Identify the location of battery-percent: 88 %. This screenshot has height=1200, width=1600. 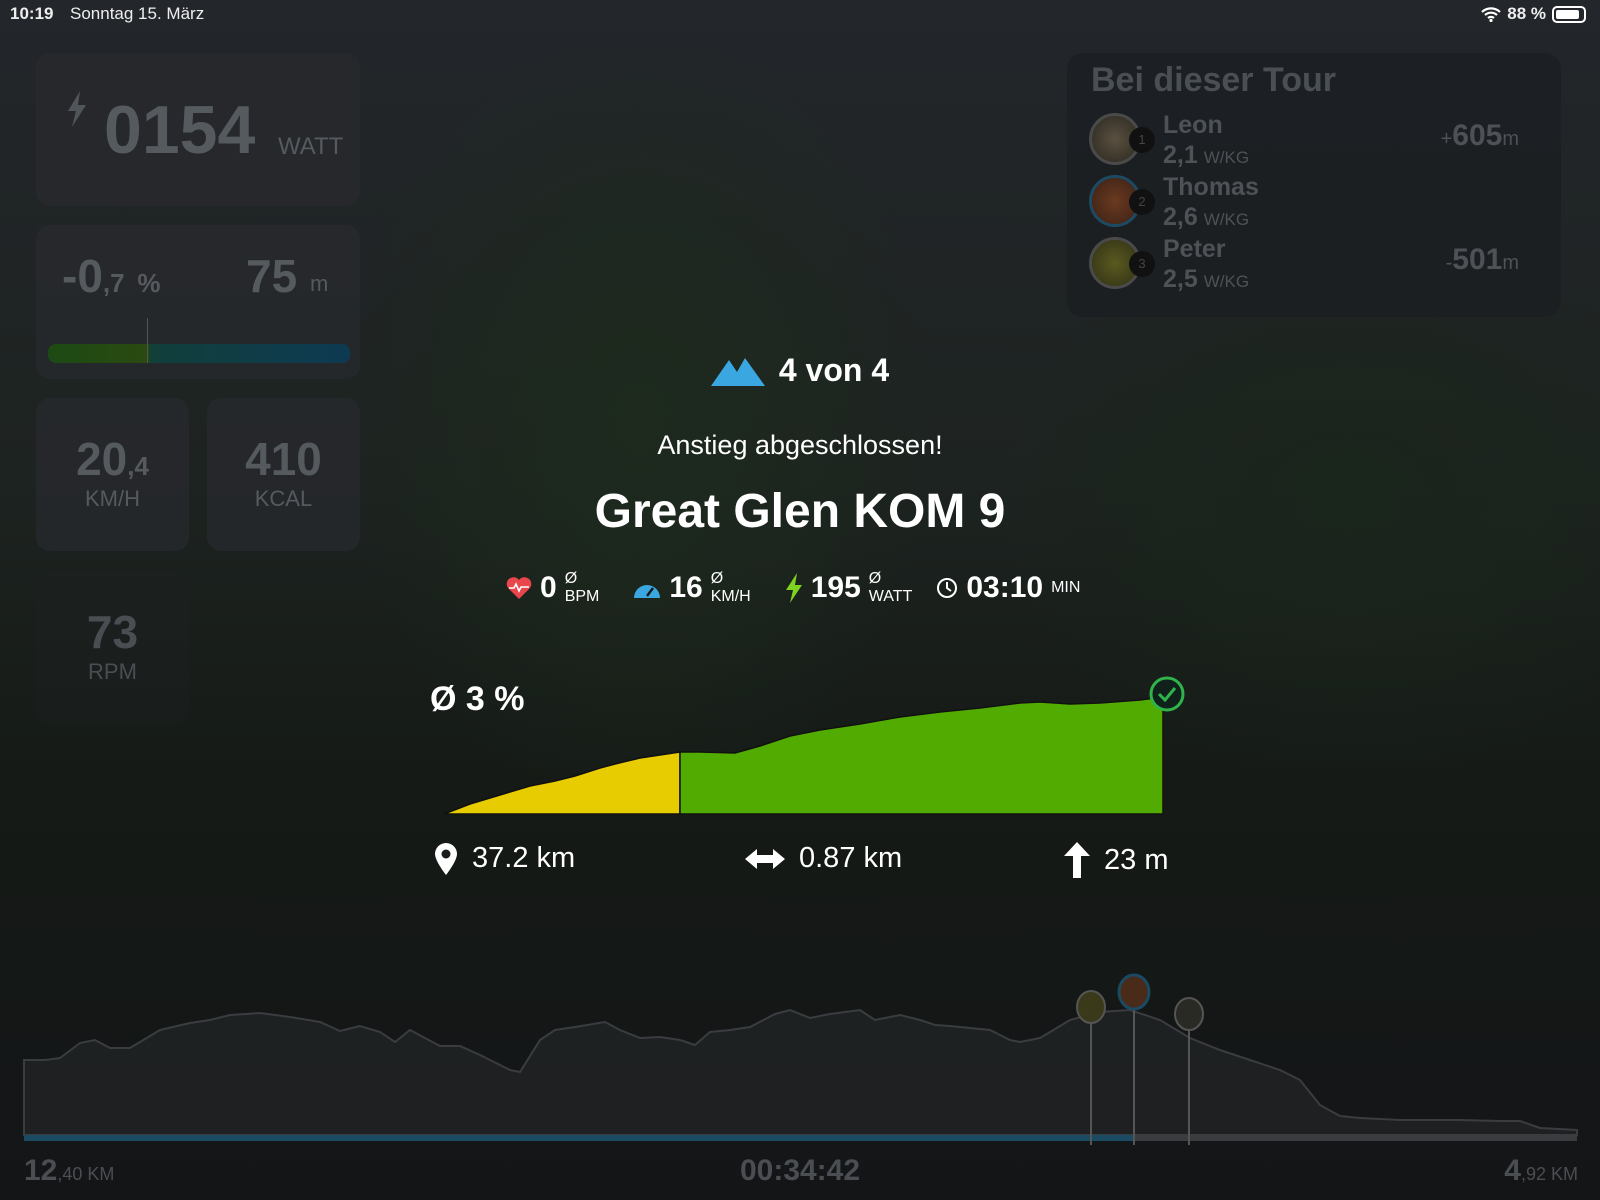
(1526, 13).